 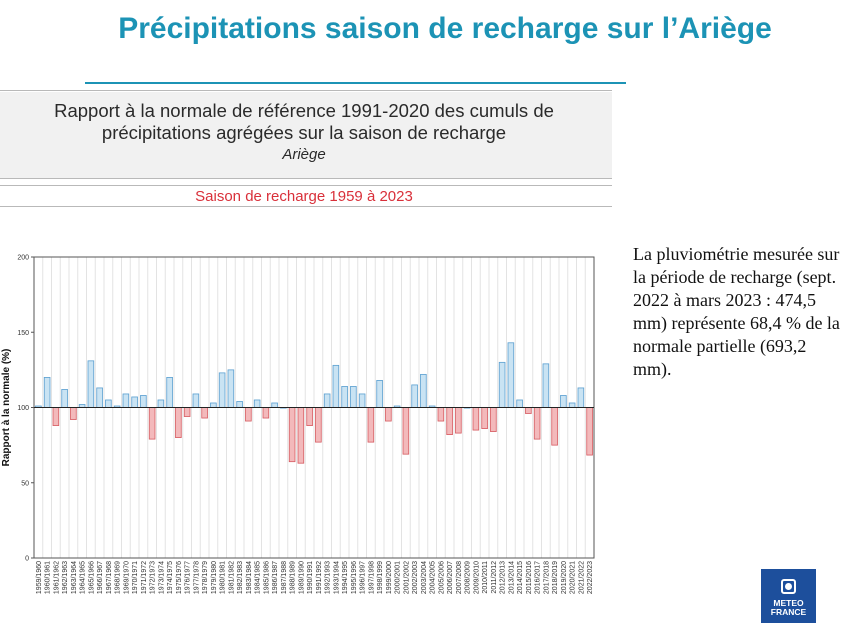 What do you see at coordinates (306, 206) in the screenshot?
I see `panel-bottom-line` at bounding box center [306, 206].